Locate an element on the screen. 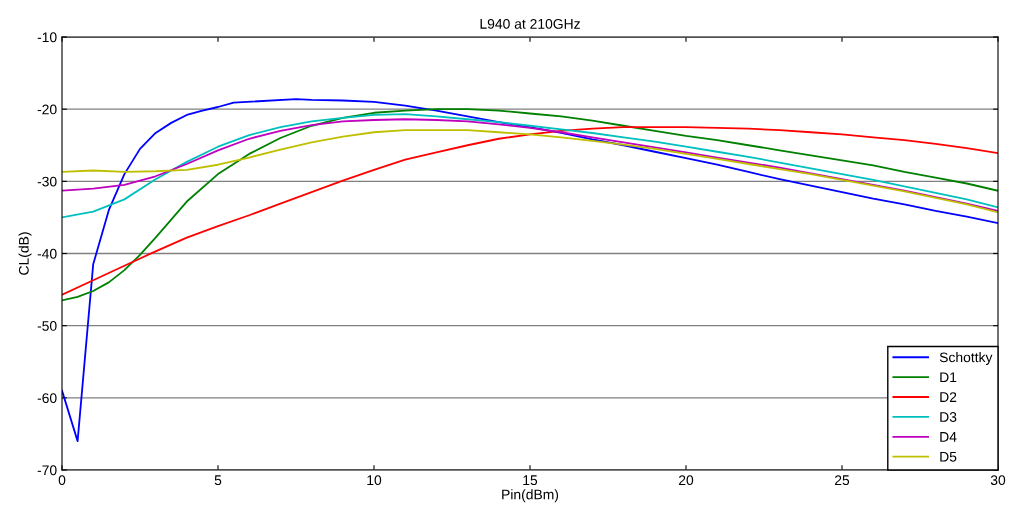 This screenshot has width=1016, height=516. y-tick-label: -50 is located at coordinates (47, 326).